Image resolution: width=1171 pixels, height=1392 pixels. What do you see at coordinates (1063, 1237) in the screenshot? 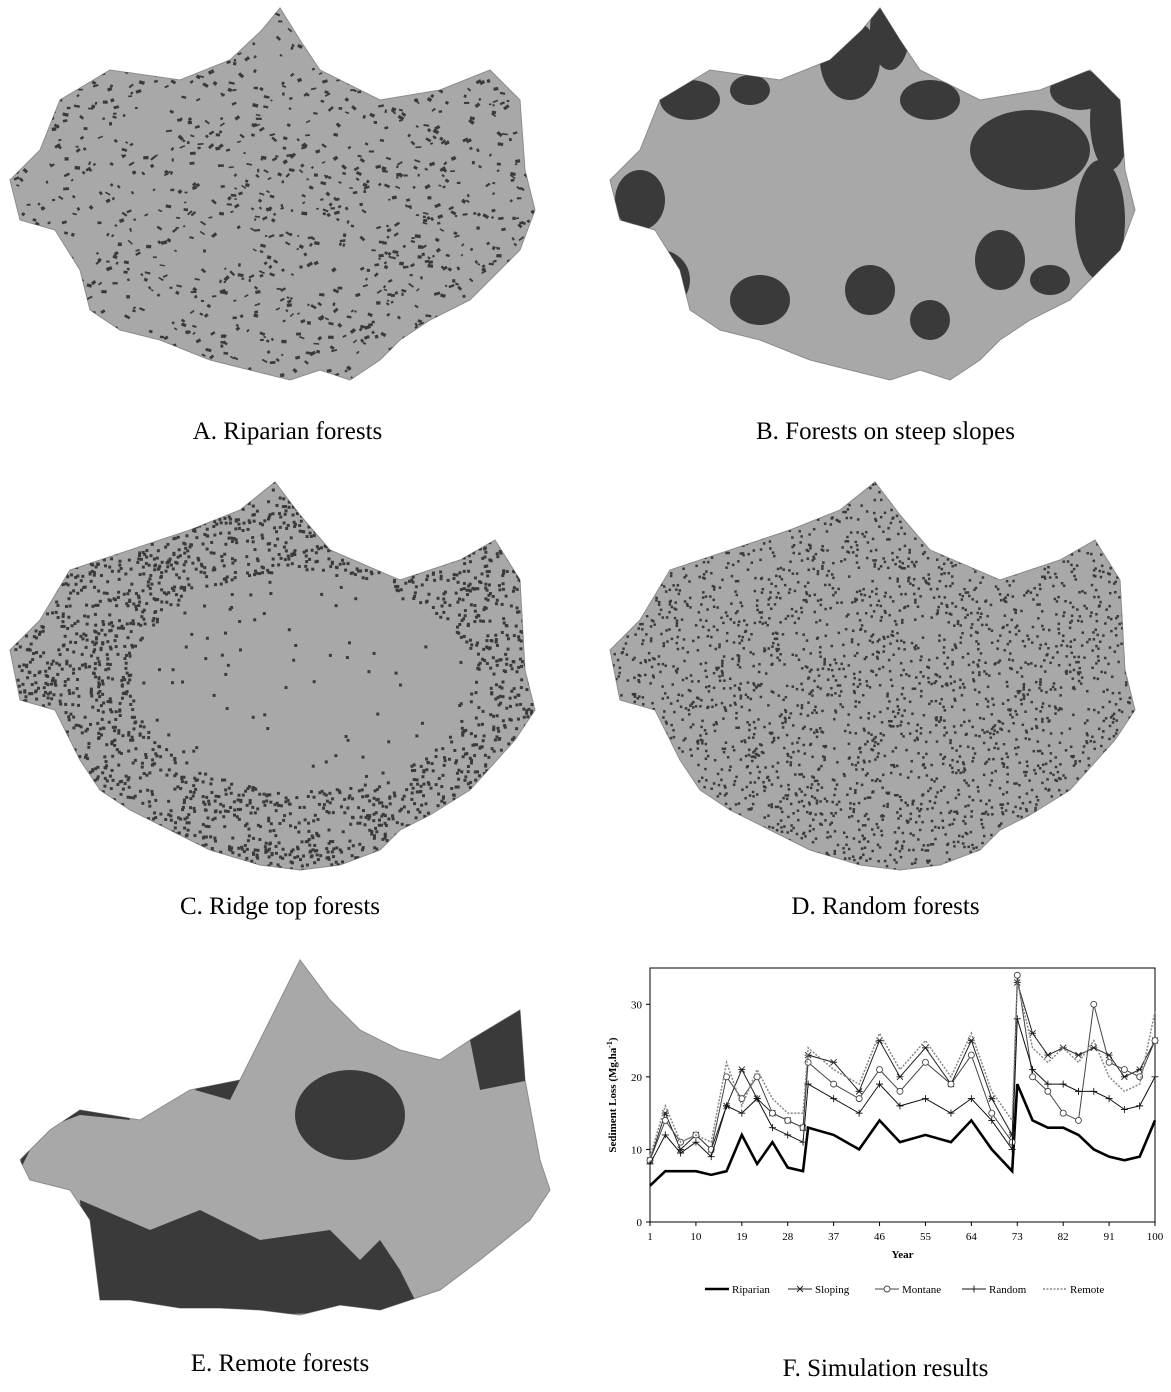
I see `x-tick-label: 82` at bounding box center [1063, 1237].